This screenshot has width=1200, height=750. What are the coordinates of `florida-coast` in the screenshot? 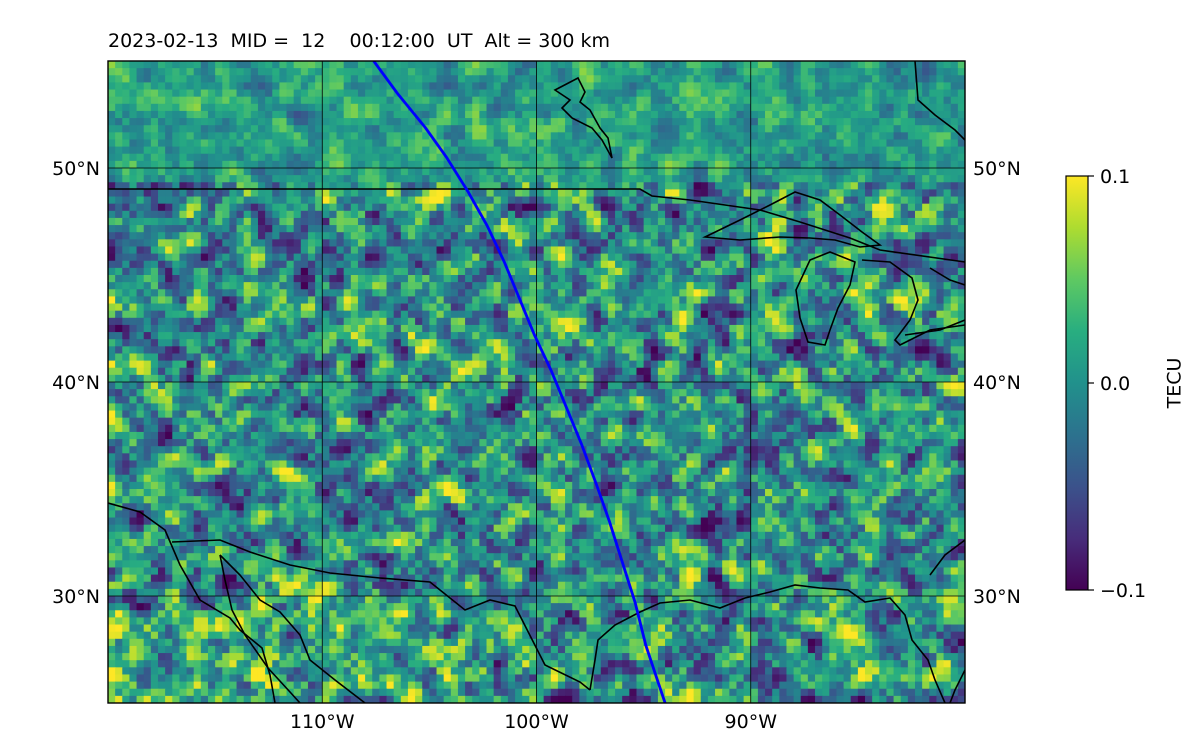 It's located at (947, 557).